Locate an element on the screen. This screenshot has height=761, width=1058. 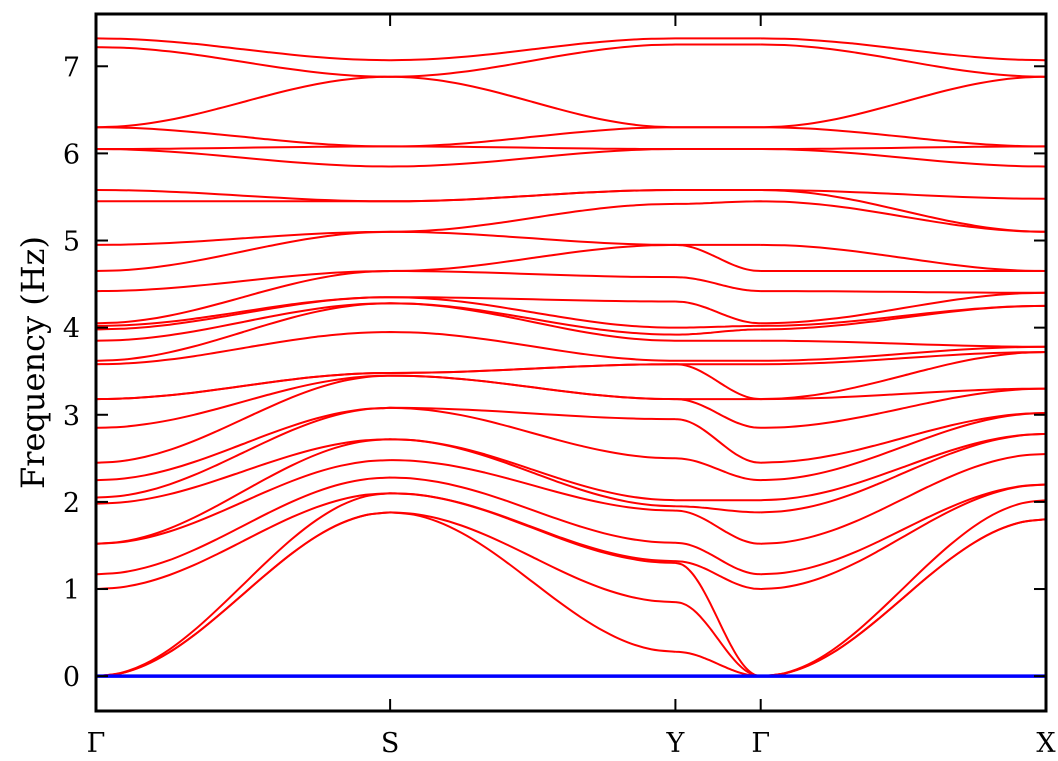
y-axis-title: Frequency (Hz) is located at coordinates (33, 362).